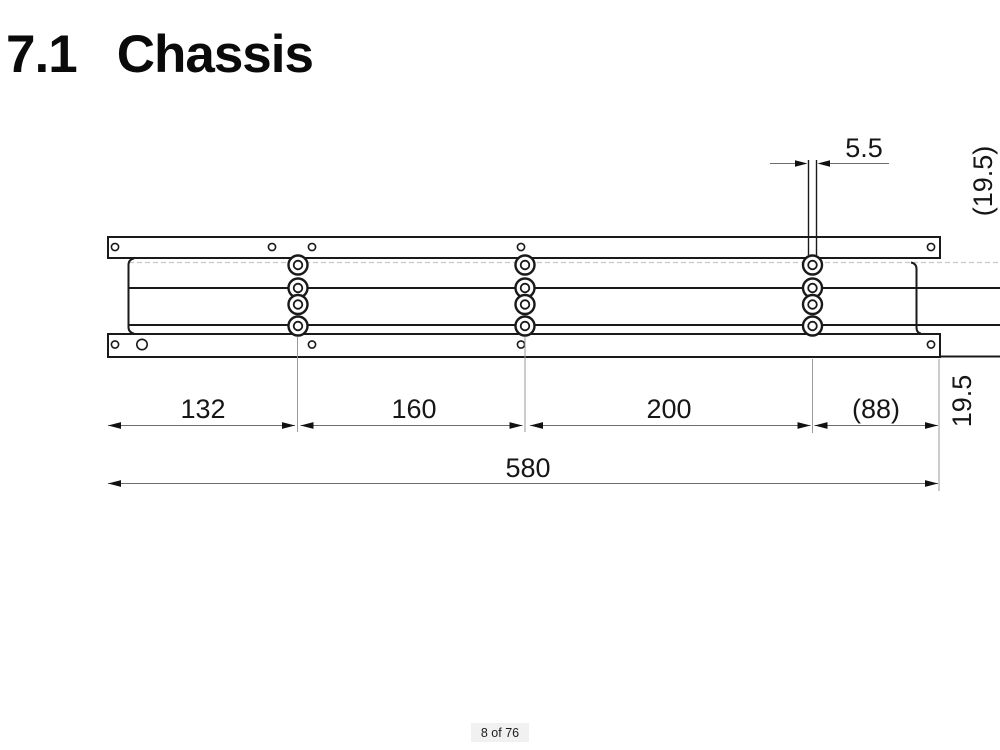 This screenshot has height=750, width=1000. I want to click on dimension-label: (88), so click(876, 409).